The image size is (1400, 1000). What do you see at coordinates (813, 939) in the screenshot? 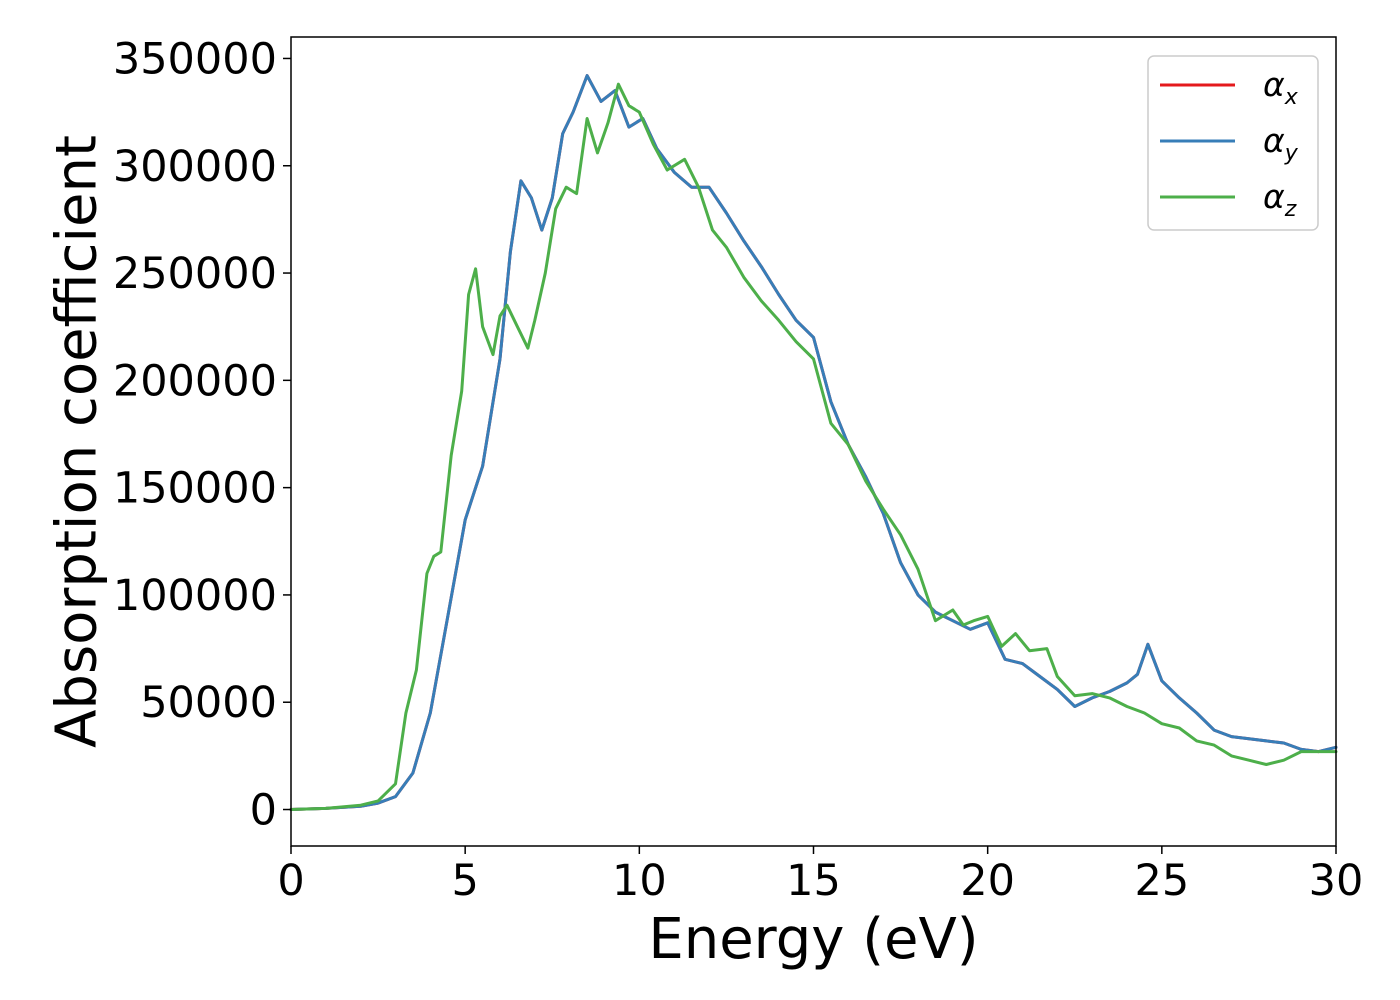
I see `x-axis-label: Energy (eV)` at bounding box center [813, 939].